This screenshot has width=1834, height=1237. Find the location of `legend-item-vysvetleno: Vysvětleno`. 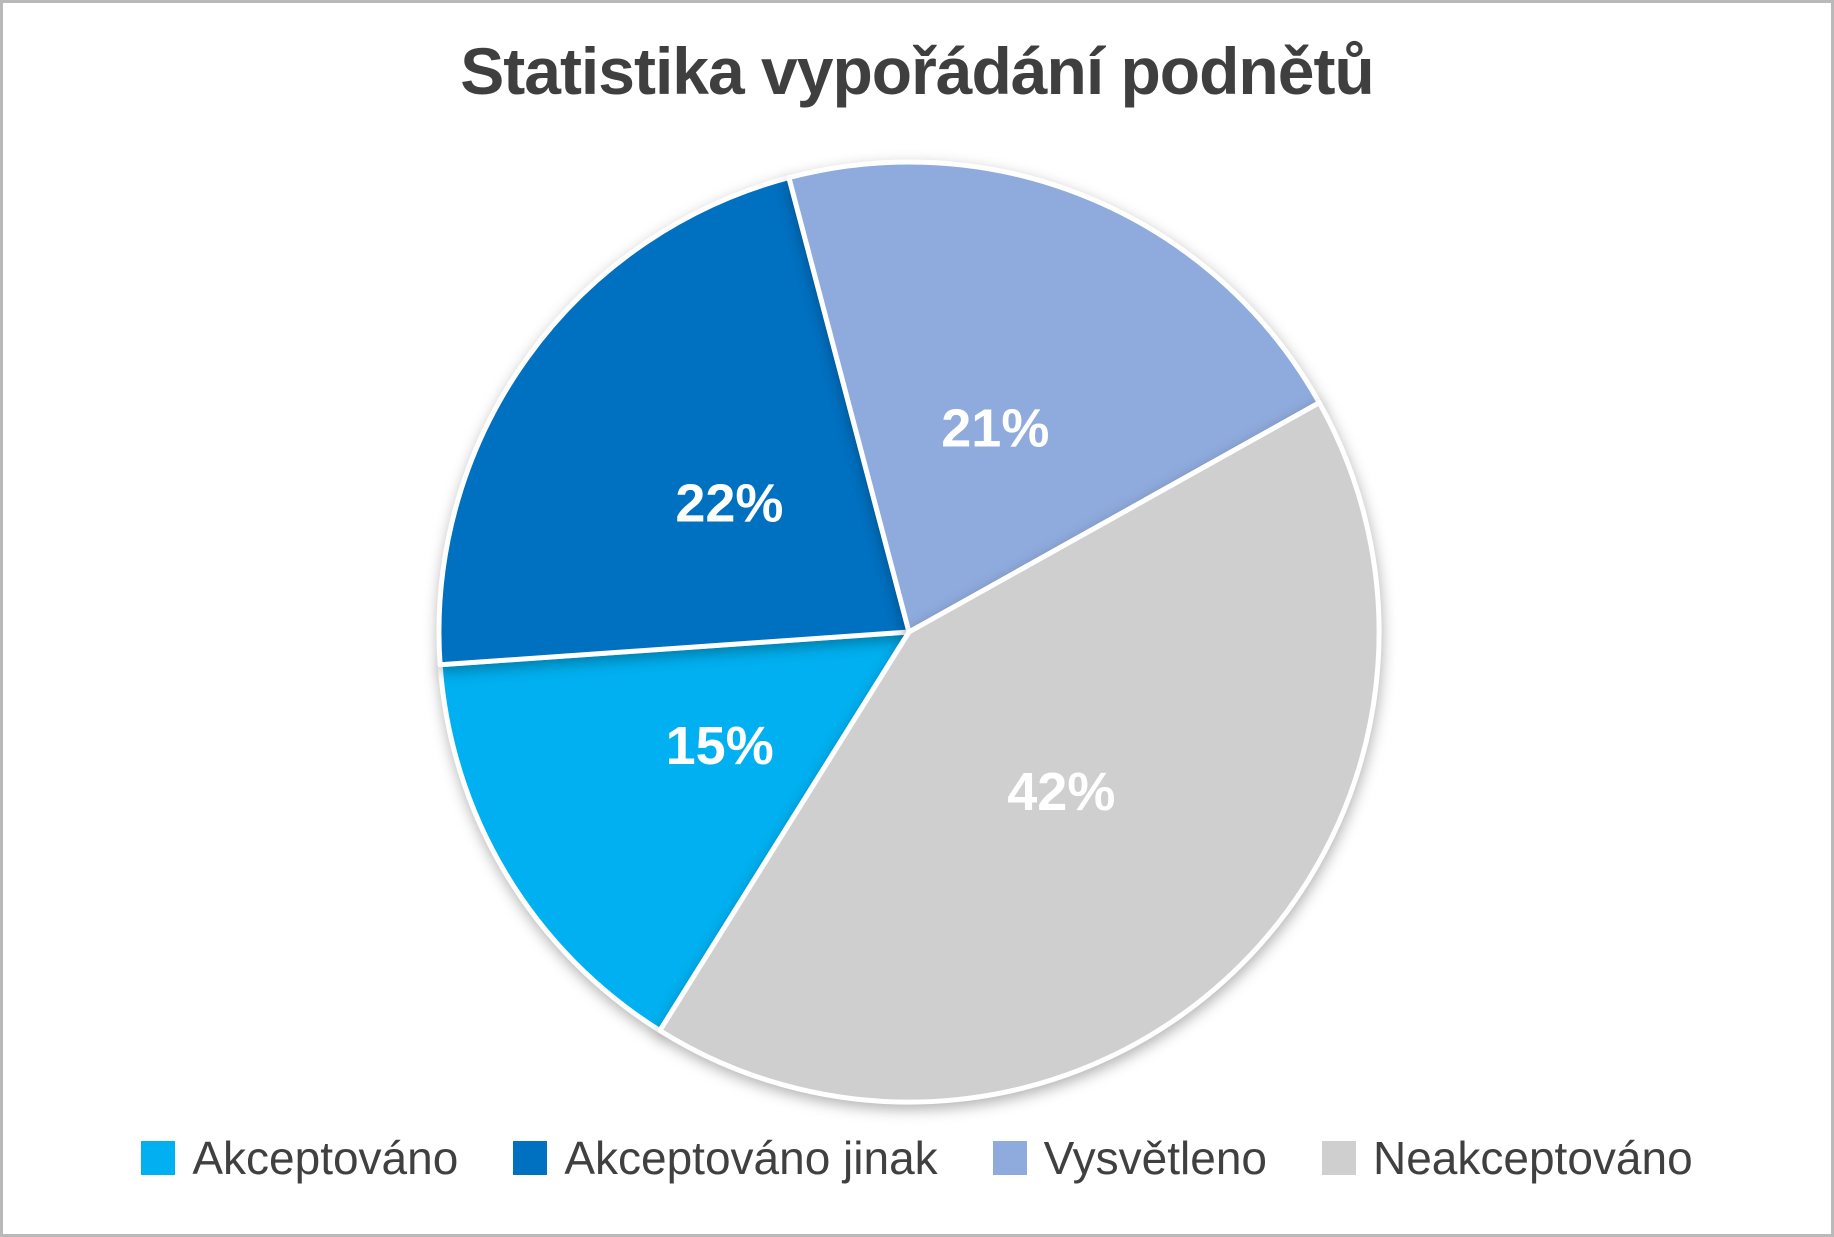

legend-item-vysvetleno: Vysvětleno is located at coordinates (1129, 1158).